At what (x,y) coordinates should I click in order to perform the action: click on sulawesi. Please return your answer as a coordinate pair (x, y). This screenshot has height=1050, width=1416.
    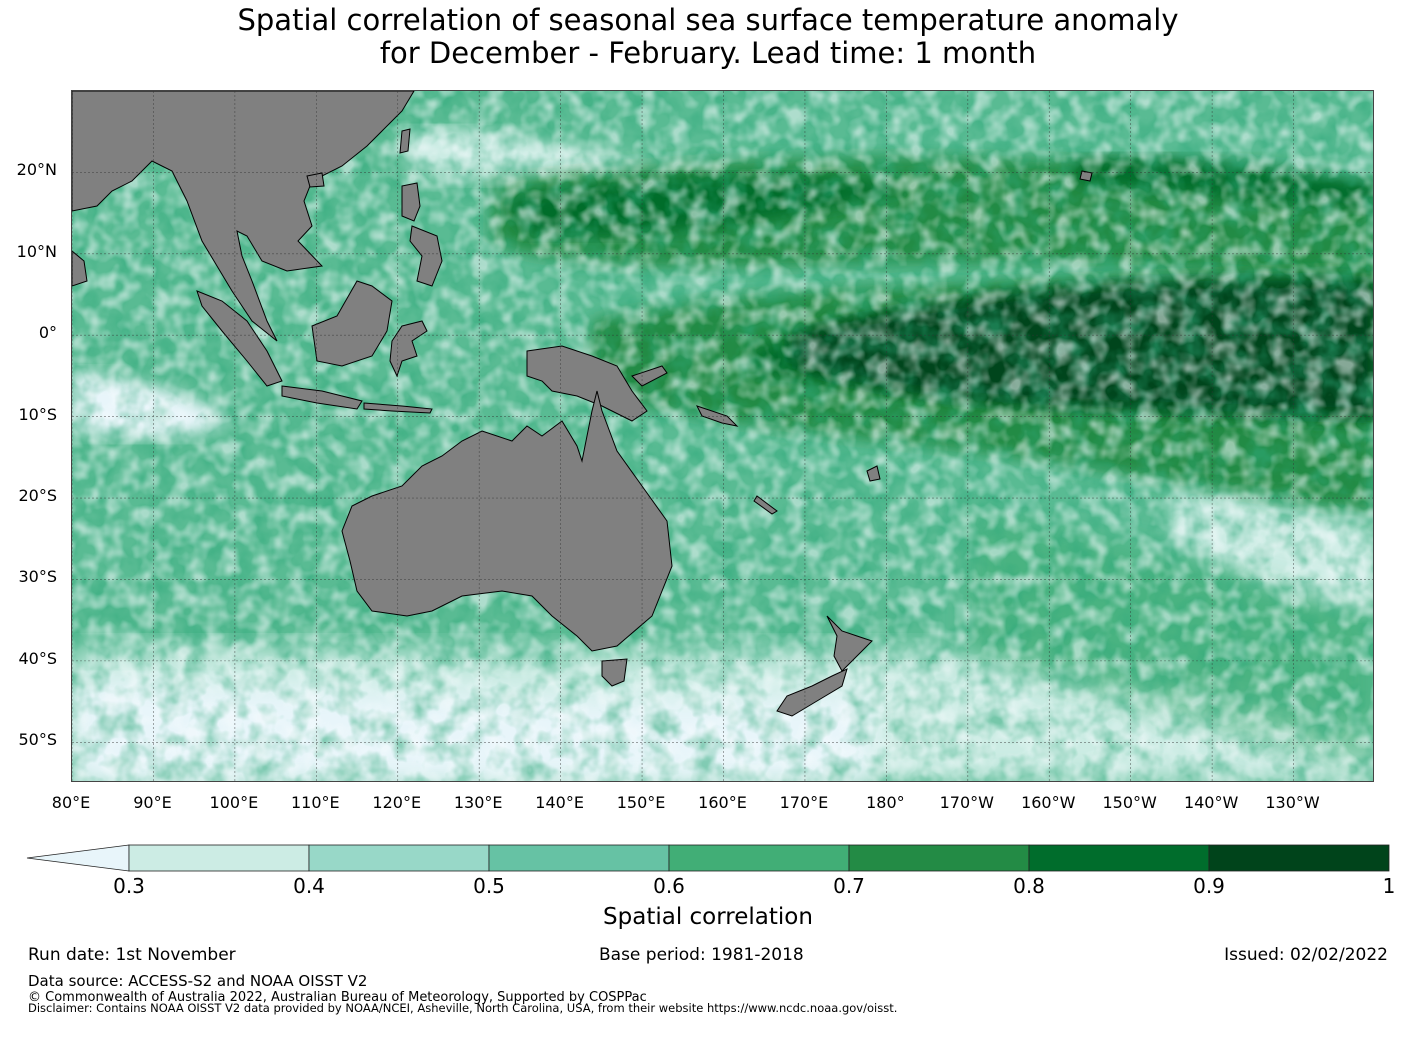
    Looking at the image, I should click on (408, 349).